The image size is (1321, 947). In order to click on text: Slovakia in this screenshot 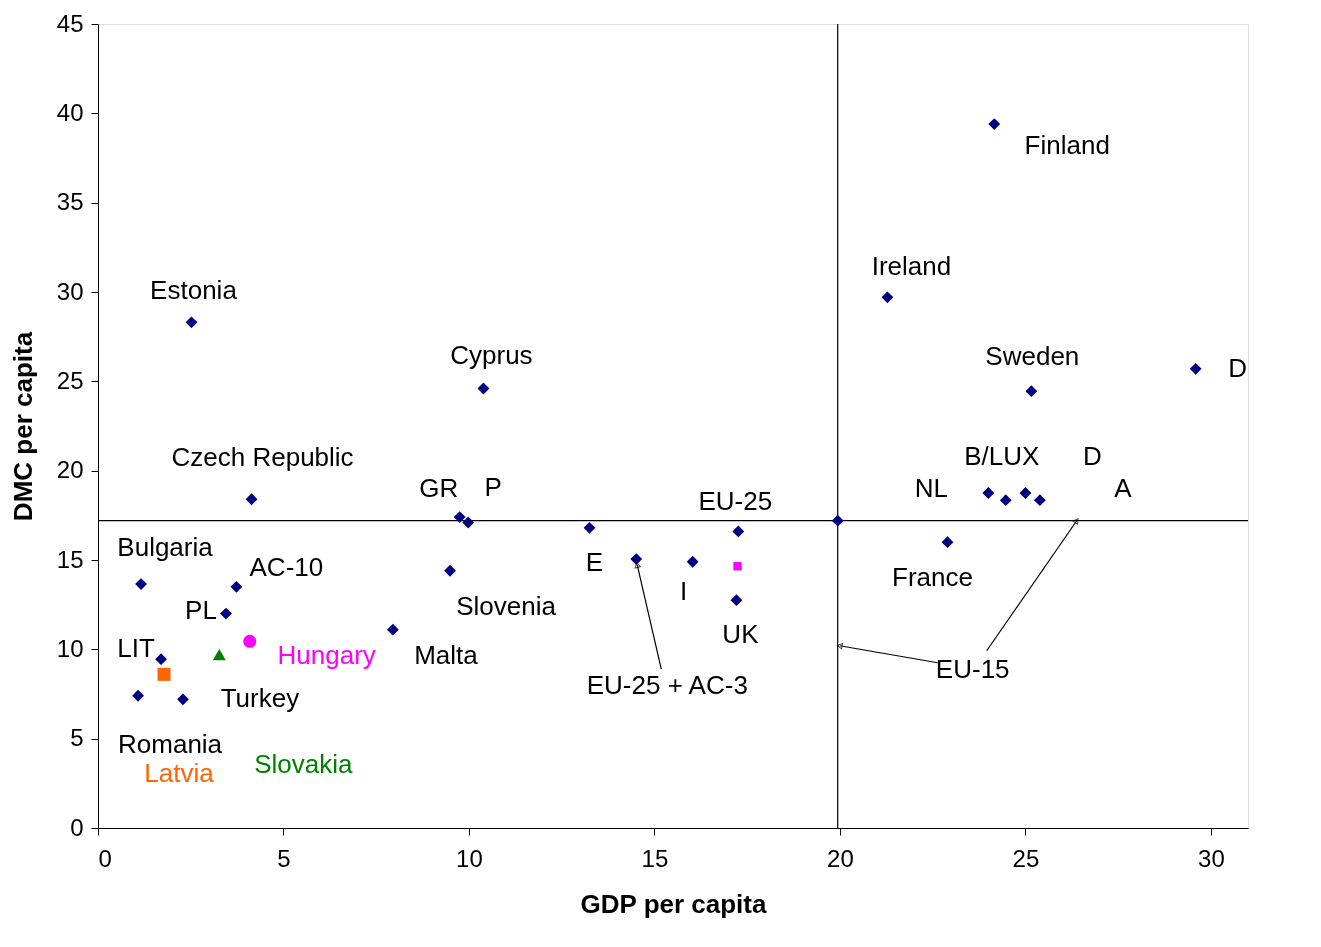, I will do `click(303, 763)`.